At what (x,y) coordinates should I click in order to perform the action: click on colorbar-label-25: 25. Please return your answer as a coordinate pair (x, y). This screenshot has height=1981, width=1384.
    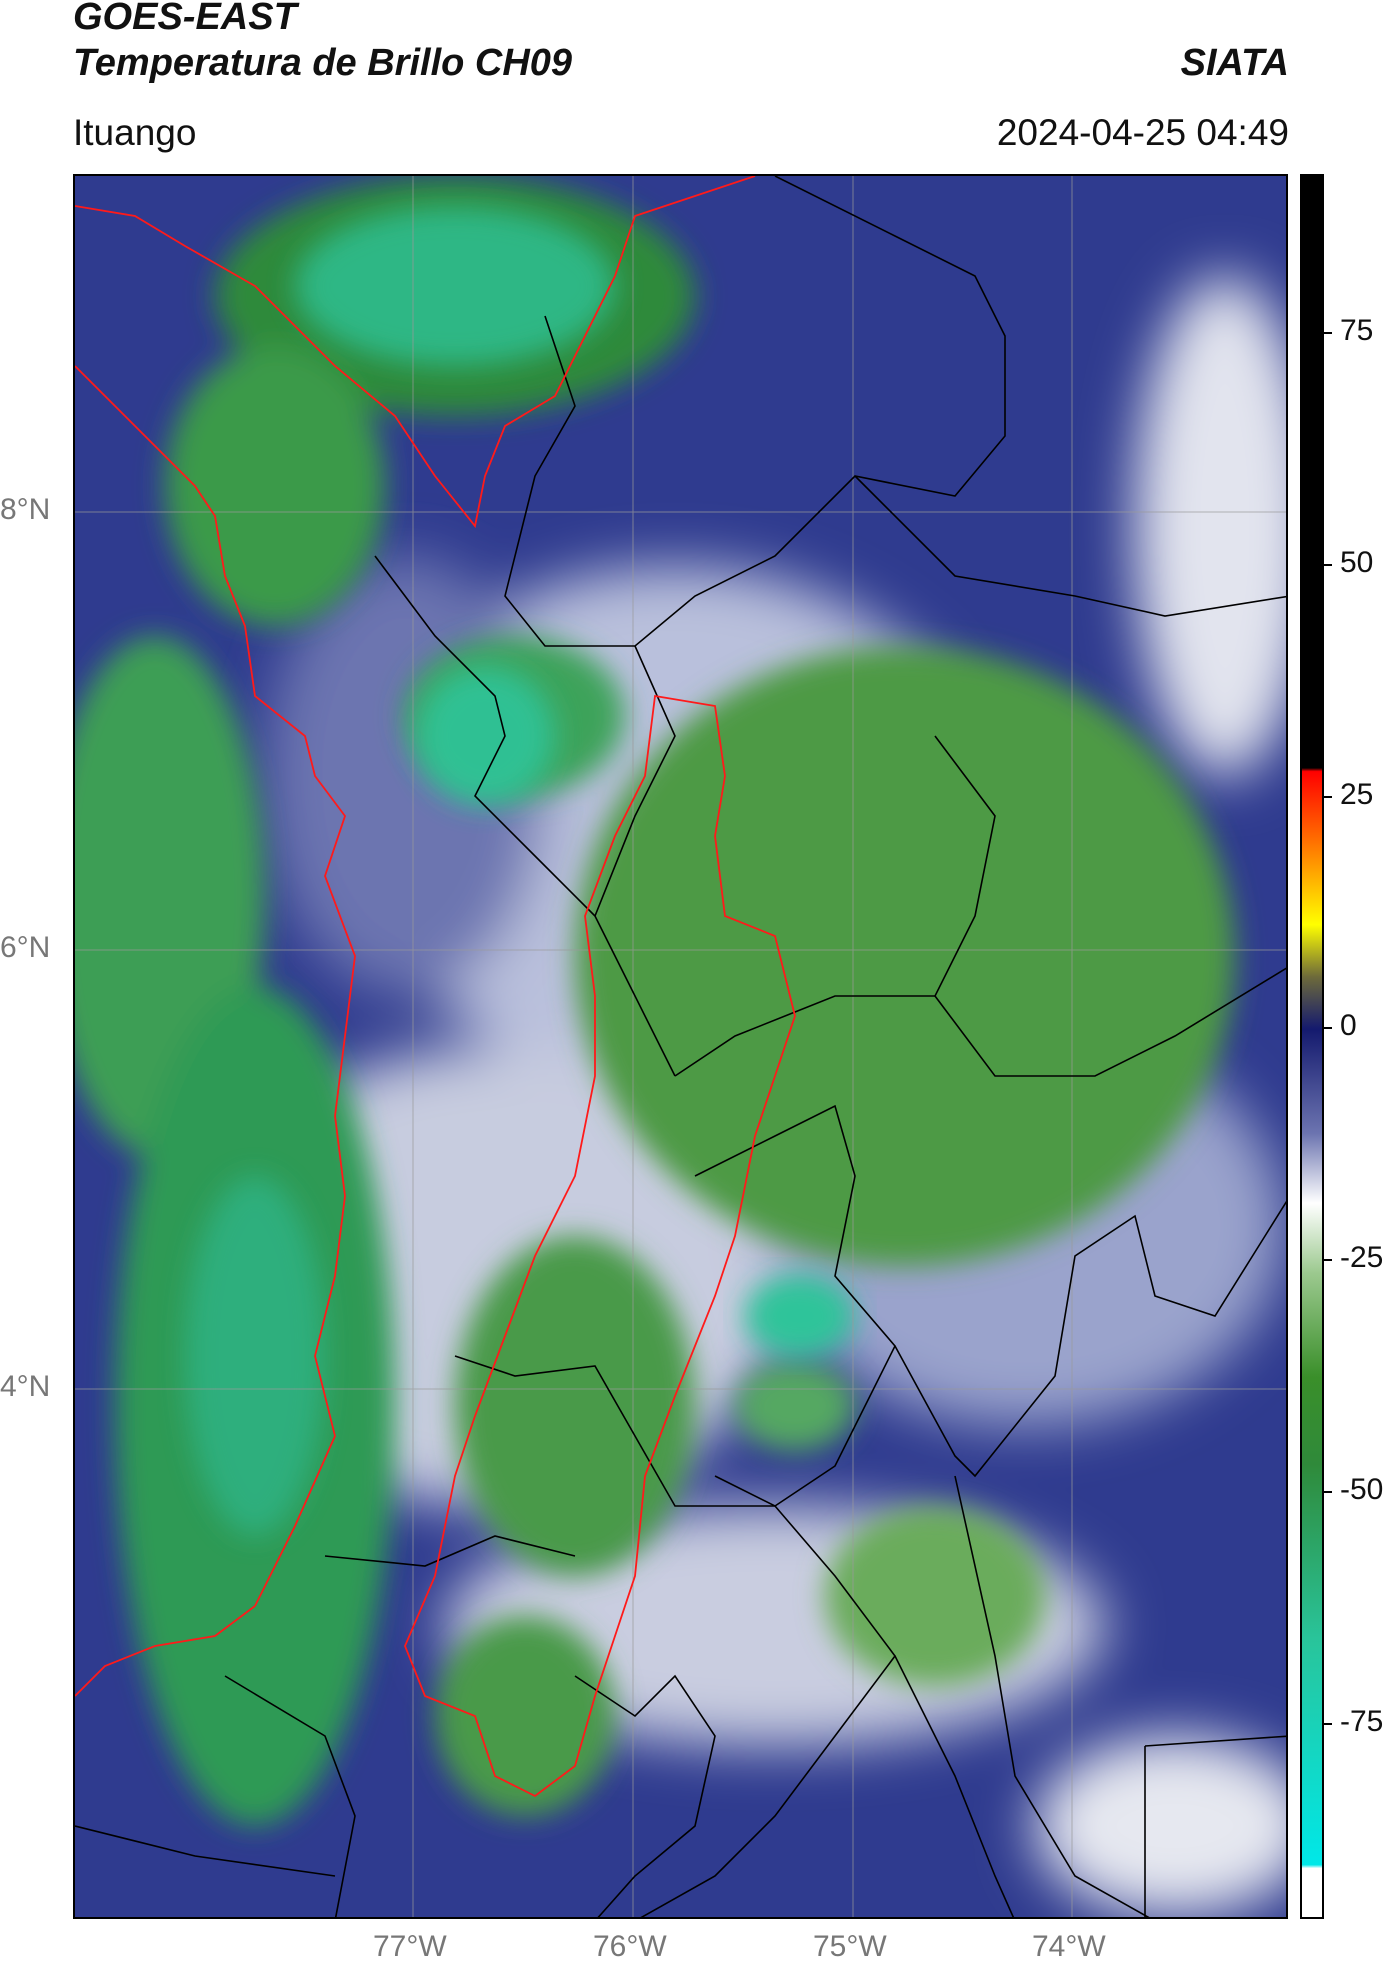
    Looking at the image, I should click on (1357, 794).